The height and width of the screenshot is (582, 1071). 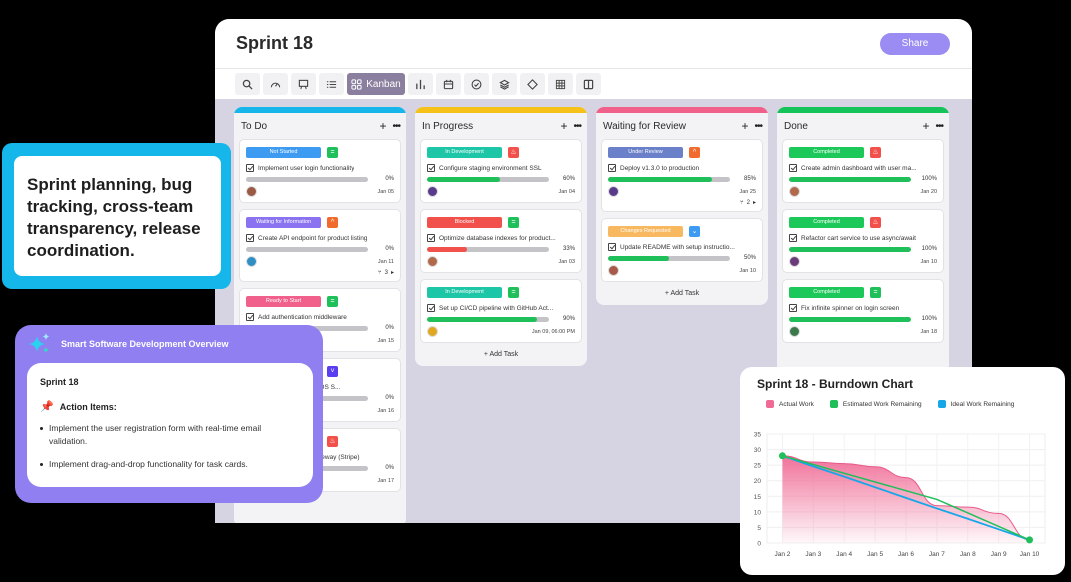 What do you see at coordinates (420, 84) in the screenshot?
I see `chart-view-button` at bounding box center [420, 84].